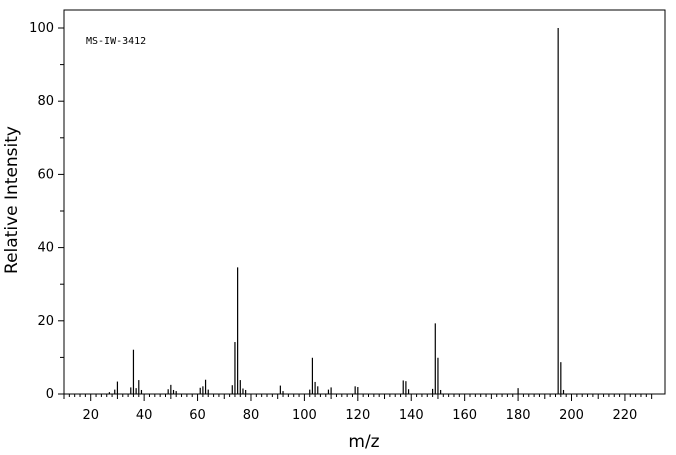 Image resolution: width=676 pixels, height=455 pixels. Describe the element at coordinates (464, 415) in the screenshot. I see `x-tick-label: 160` at that location.